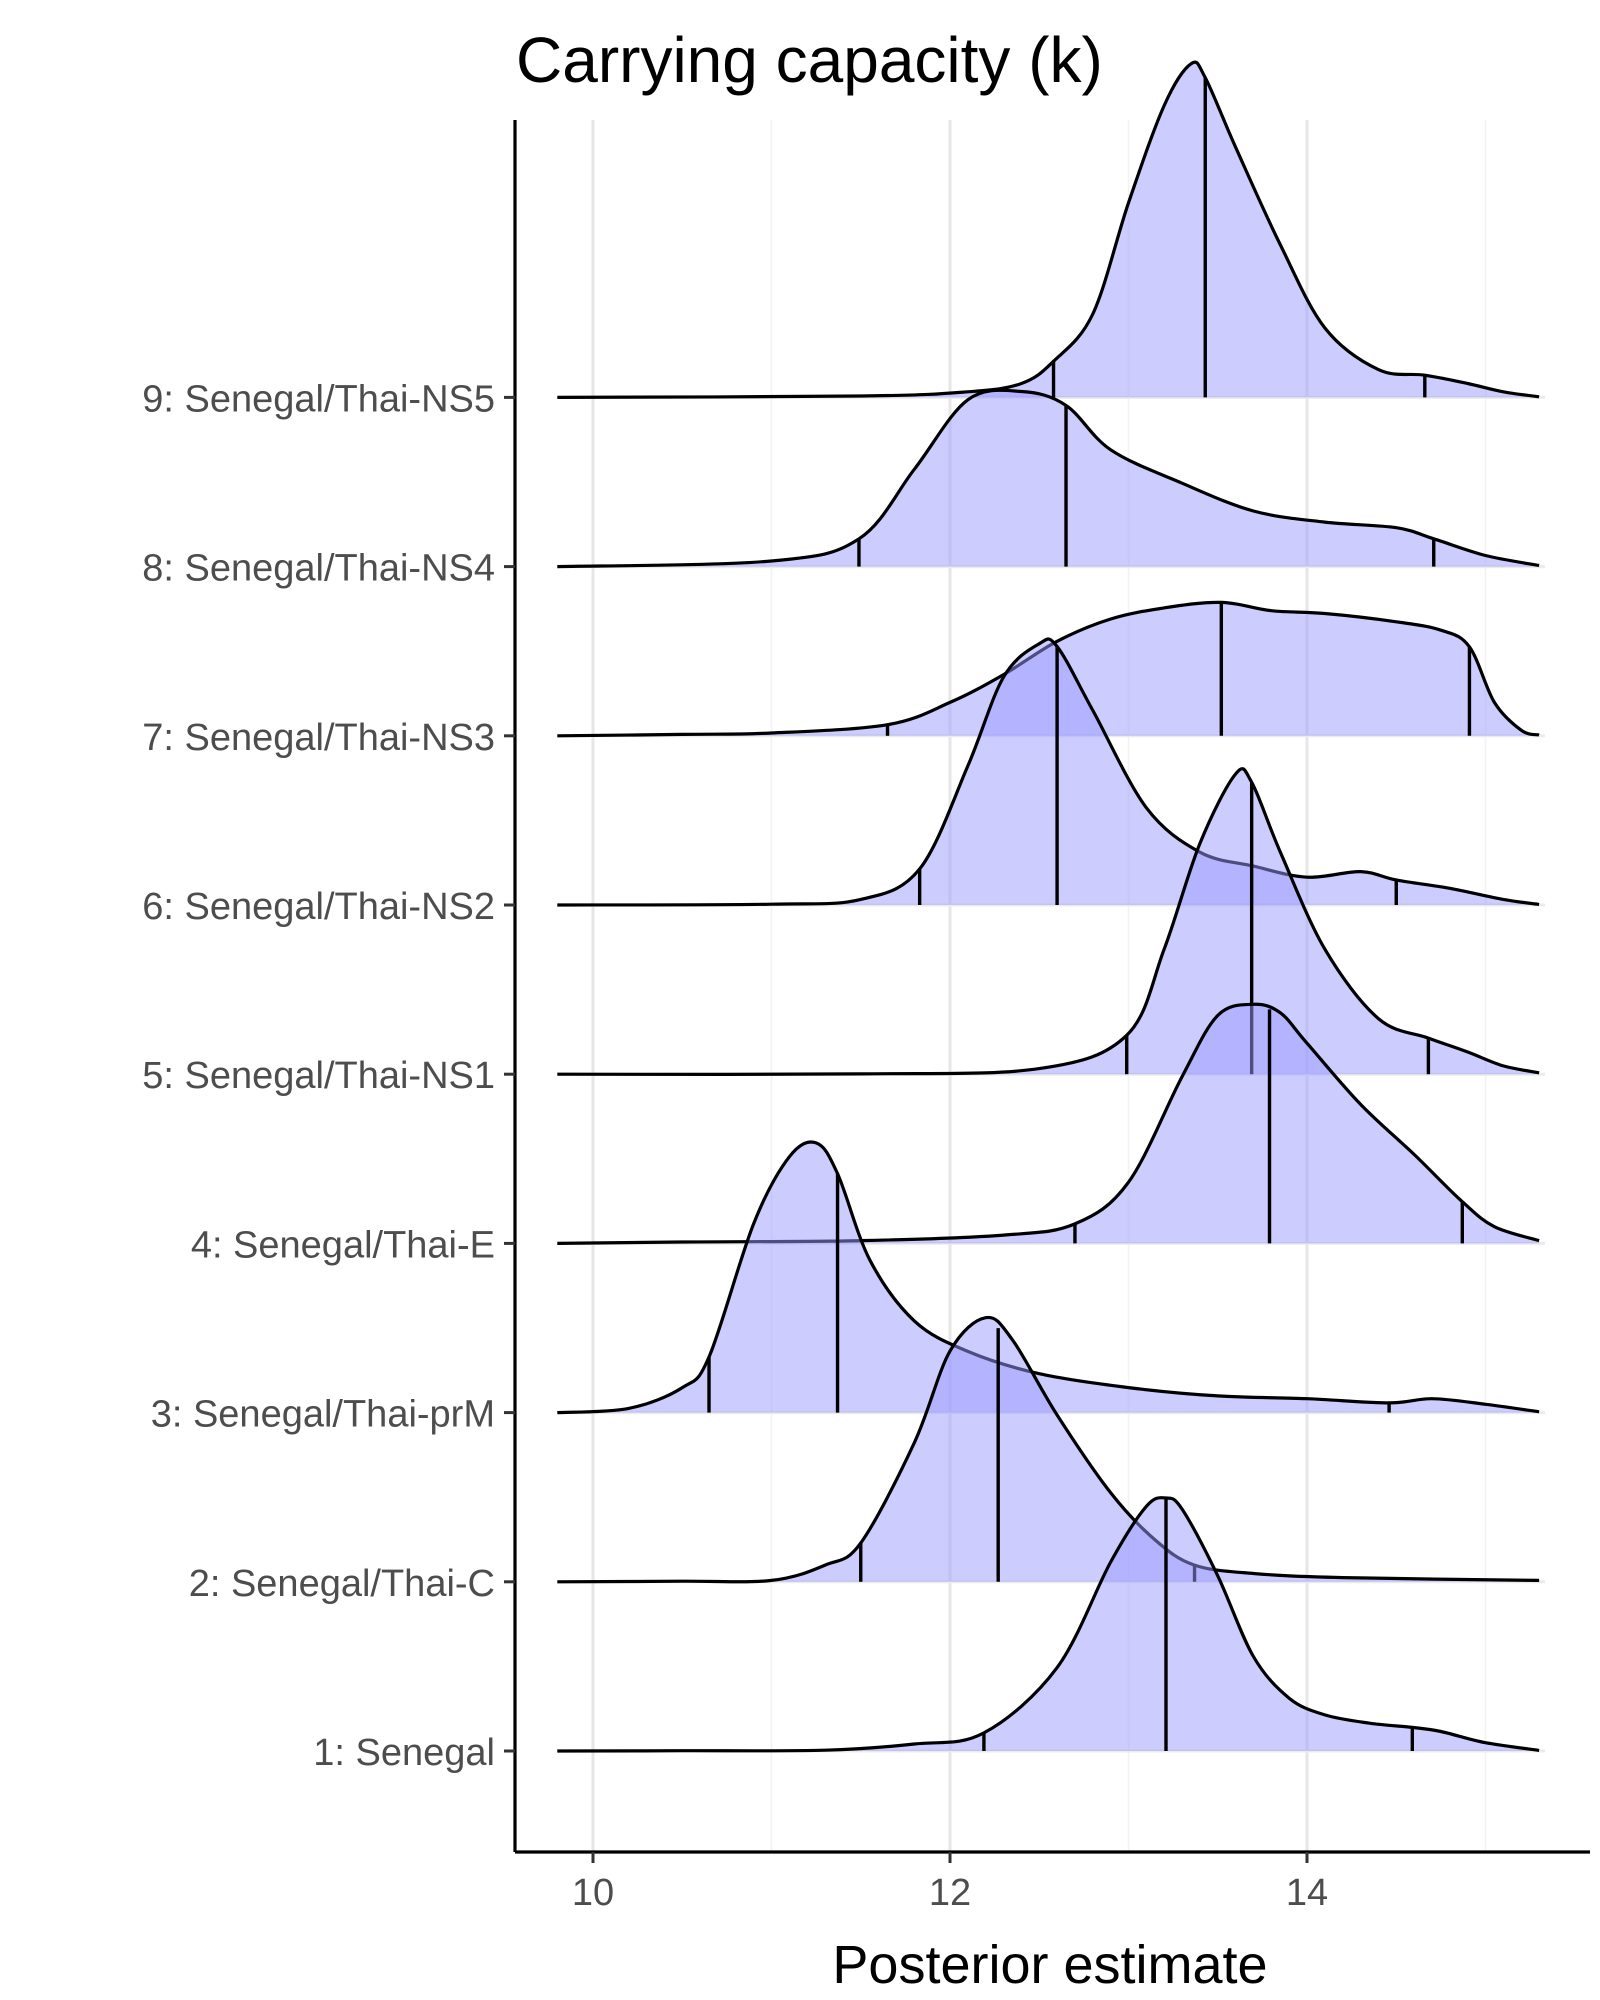 The width and height of the screenshot is (1600, 2000). What do you see at coordinates (1307, 1893) in the screenshot?
I see `x-tick-label-14: 14` at bounding box center [1307, 1893].